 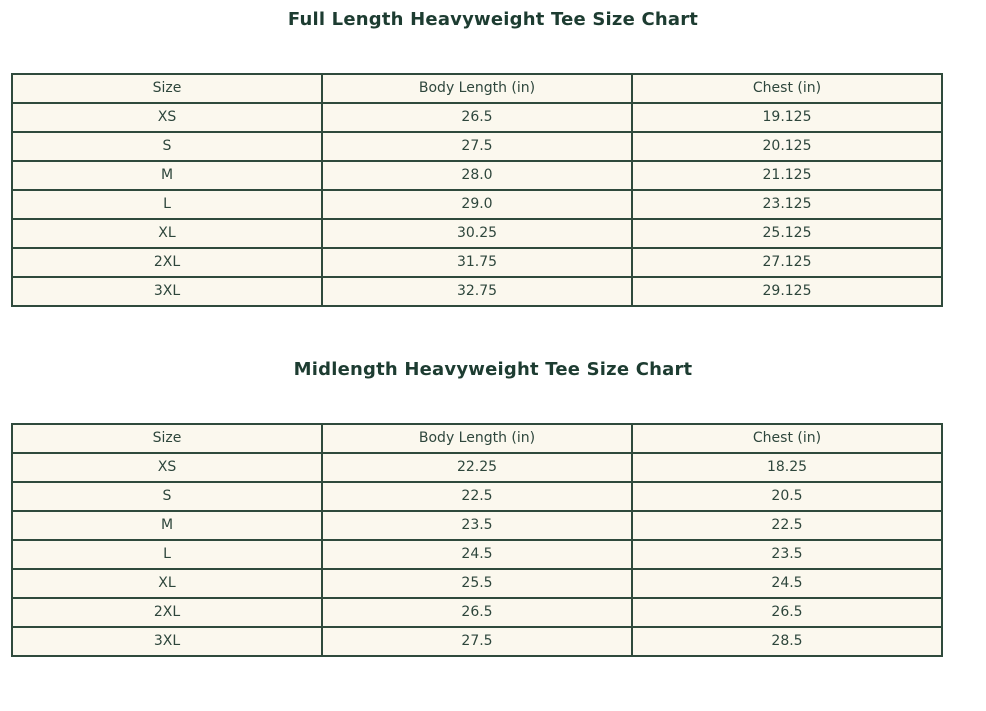 I want to click on table-cell: 32.75, so click(x=477, y=291).